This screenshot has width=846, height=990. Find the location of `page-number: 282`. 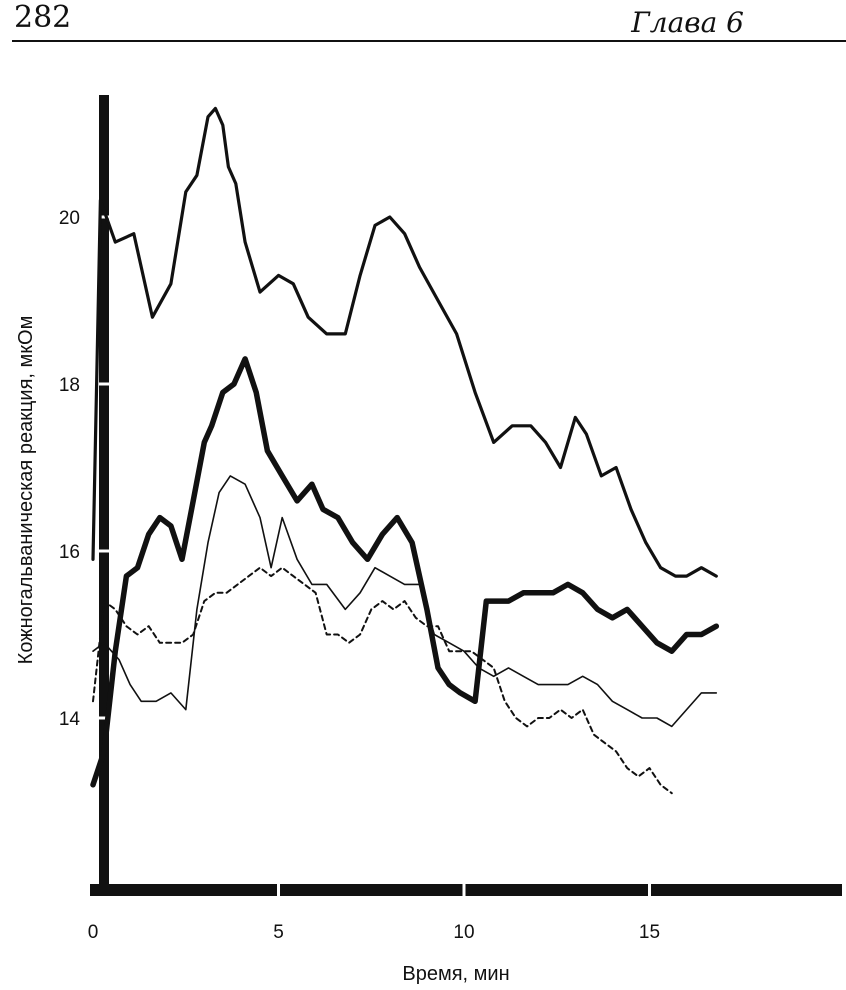

page-number: 282 is located at coordinates (43, 17).